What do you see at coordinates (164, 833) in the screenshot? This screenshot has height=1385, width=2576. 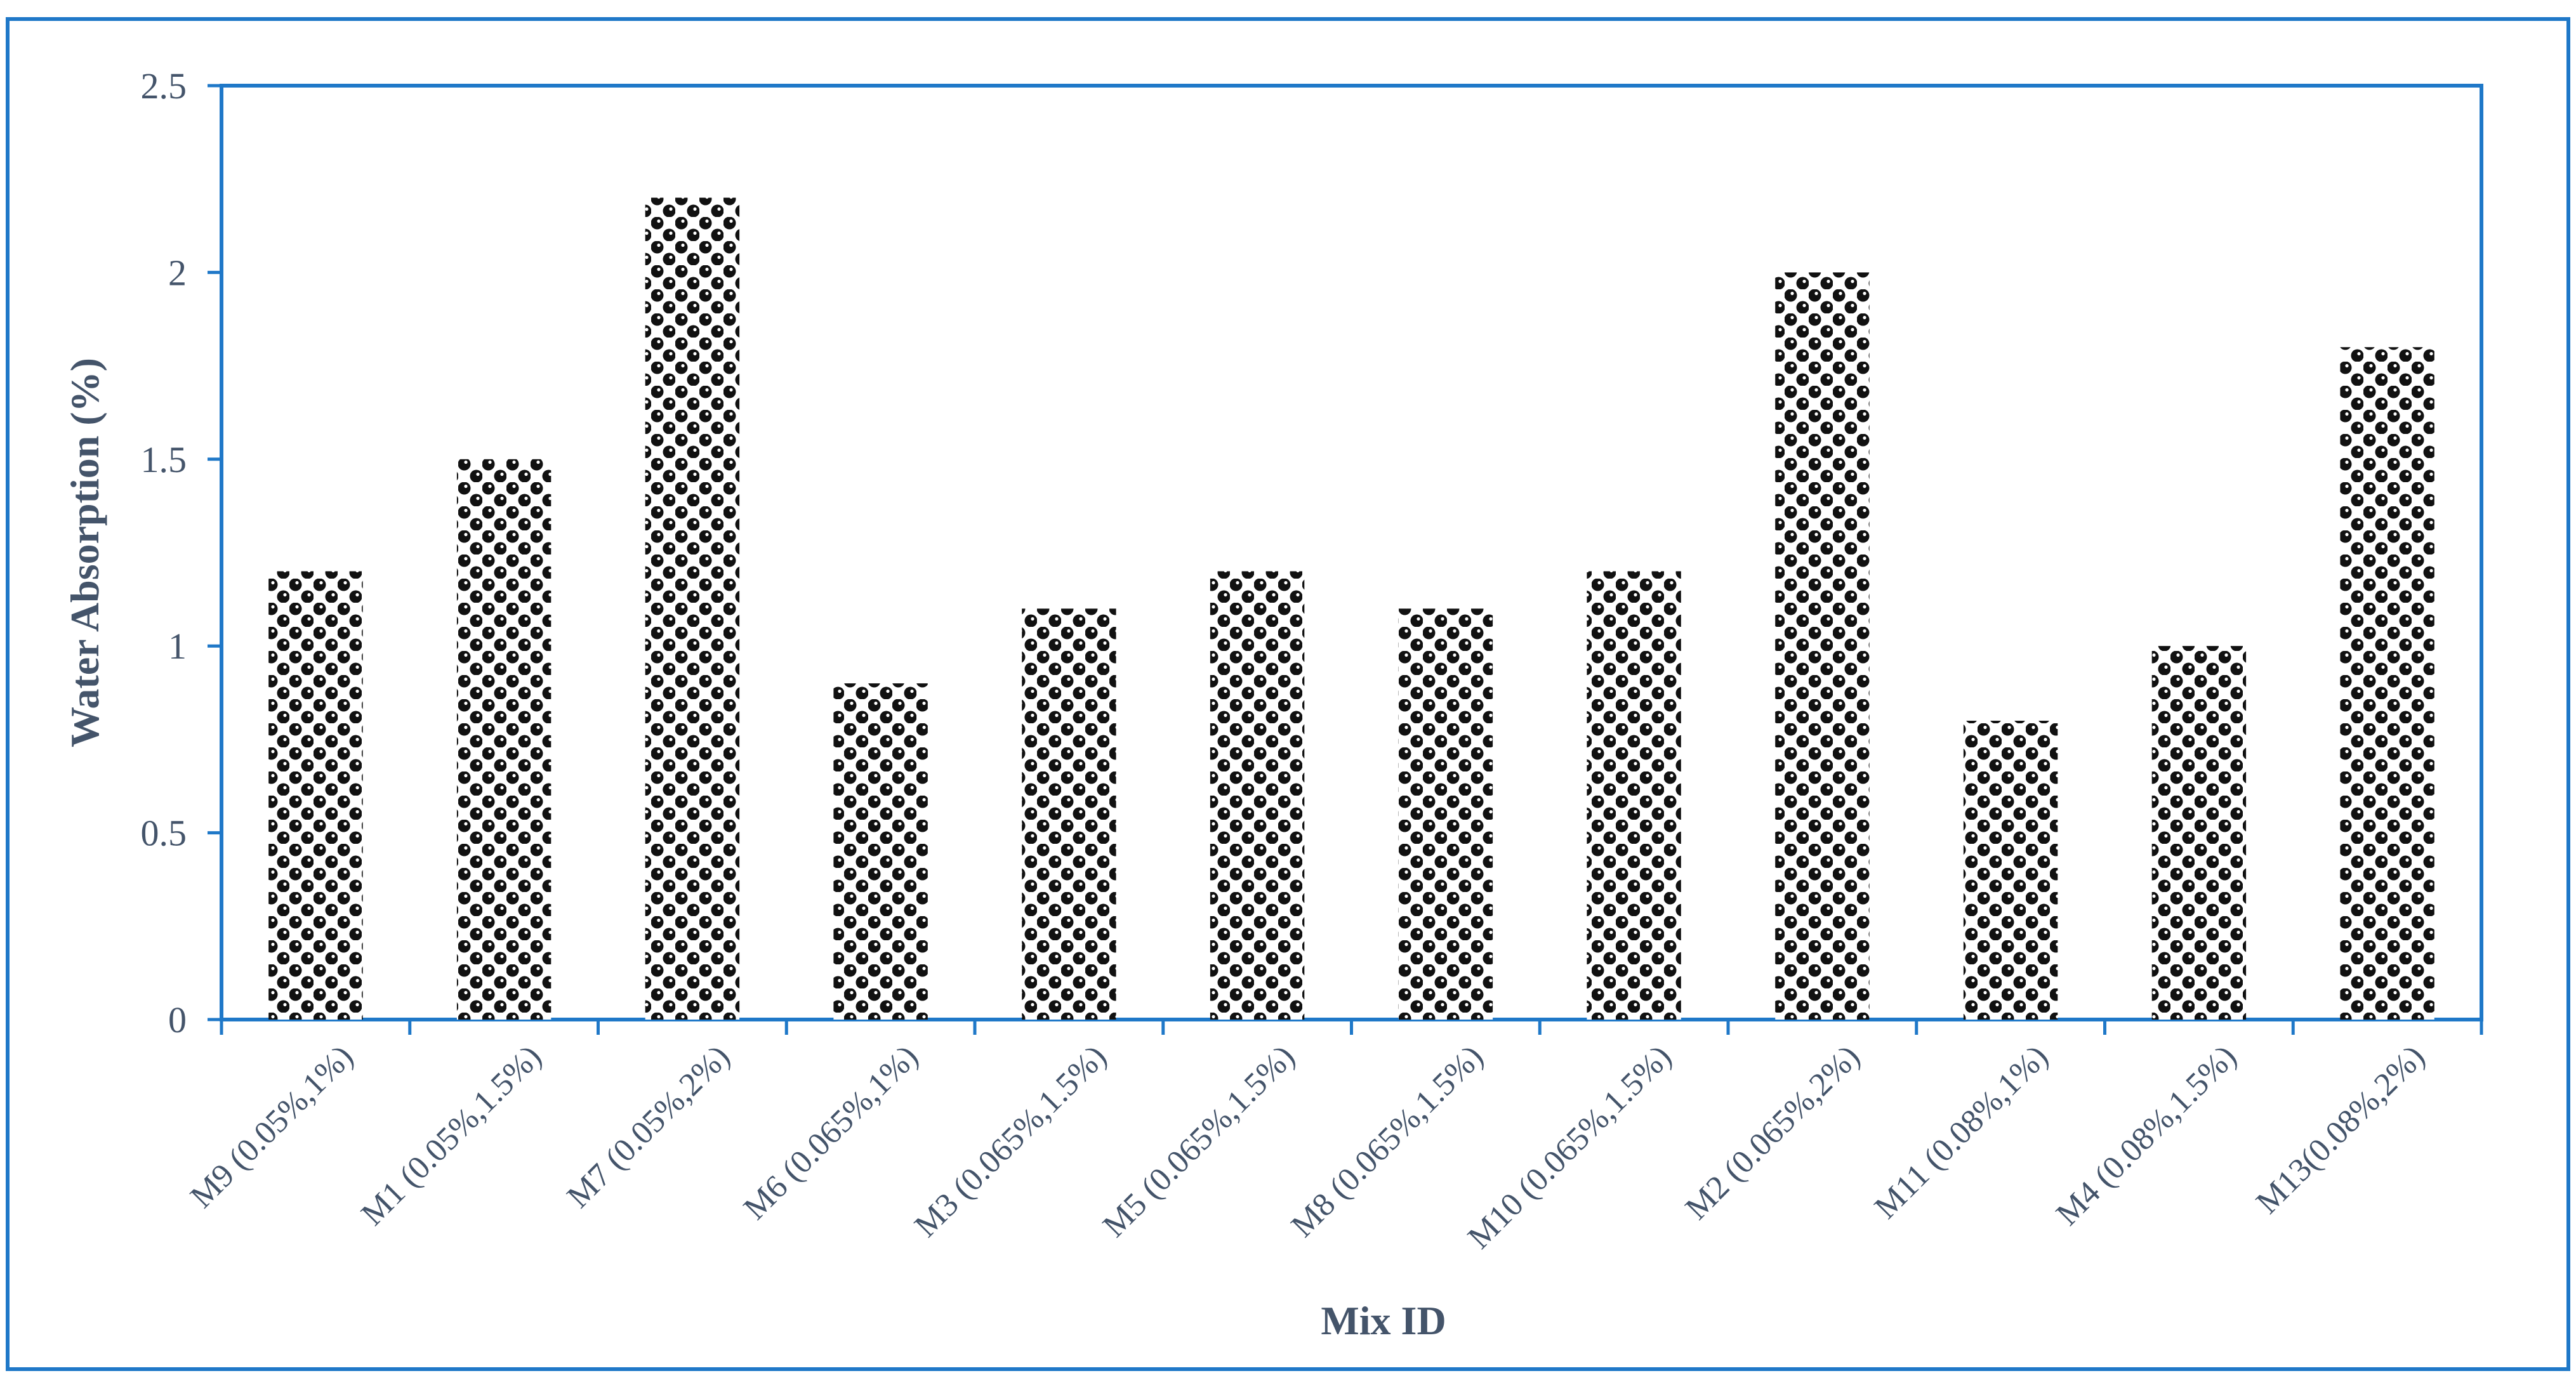 I see `y-tick-label-1: 0.5` at bounding box center [164, 833].